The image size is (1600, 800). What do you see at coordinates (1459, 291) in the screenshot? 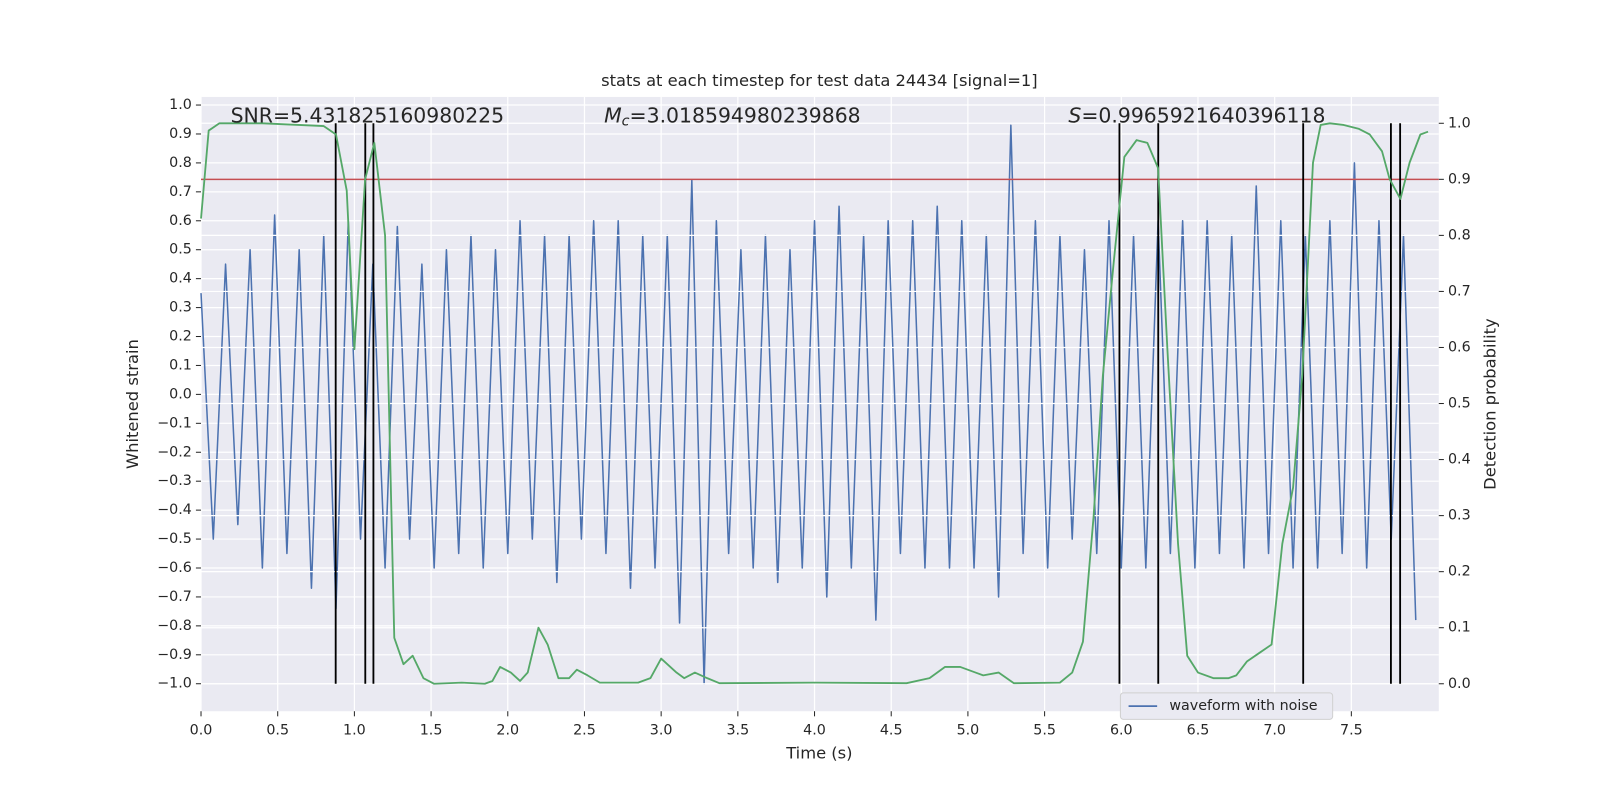
I see `y2-tick-label: 0.7` at bounding box center [1459, 291].